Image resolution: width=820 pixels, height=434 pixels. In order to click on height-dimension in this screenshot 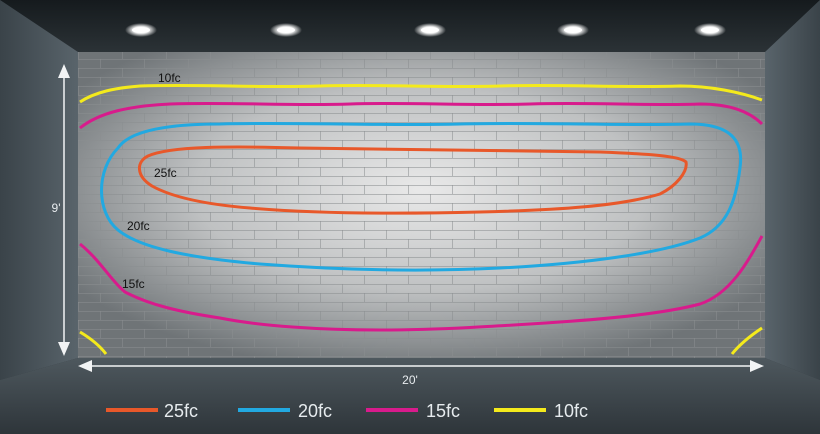, I will do `click(64, 210)`.